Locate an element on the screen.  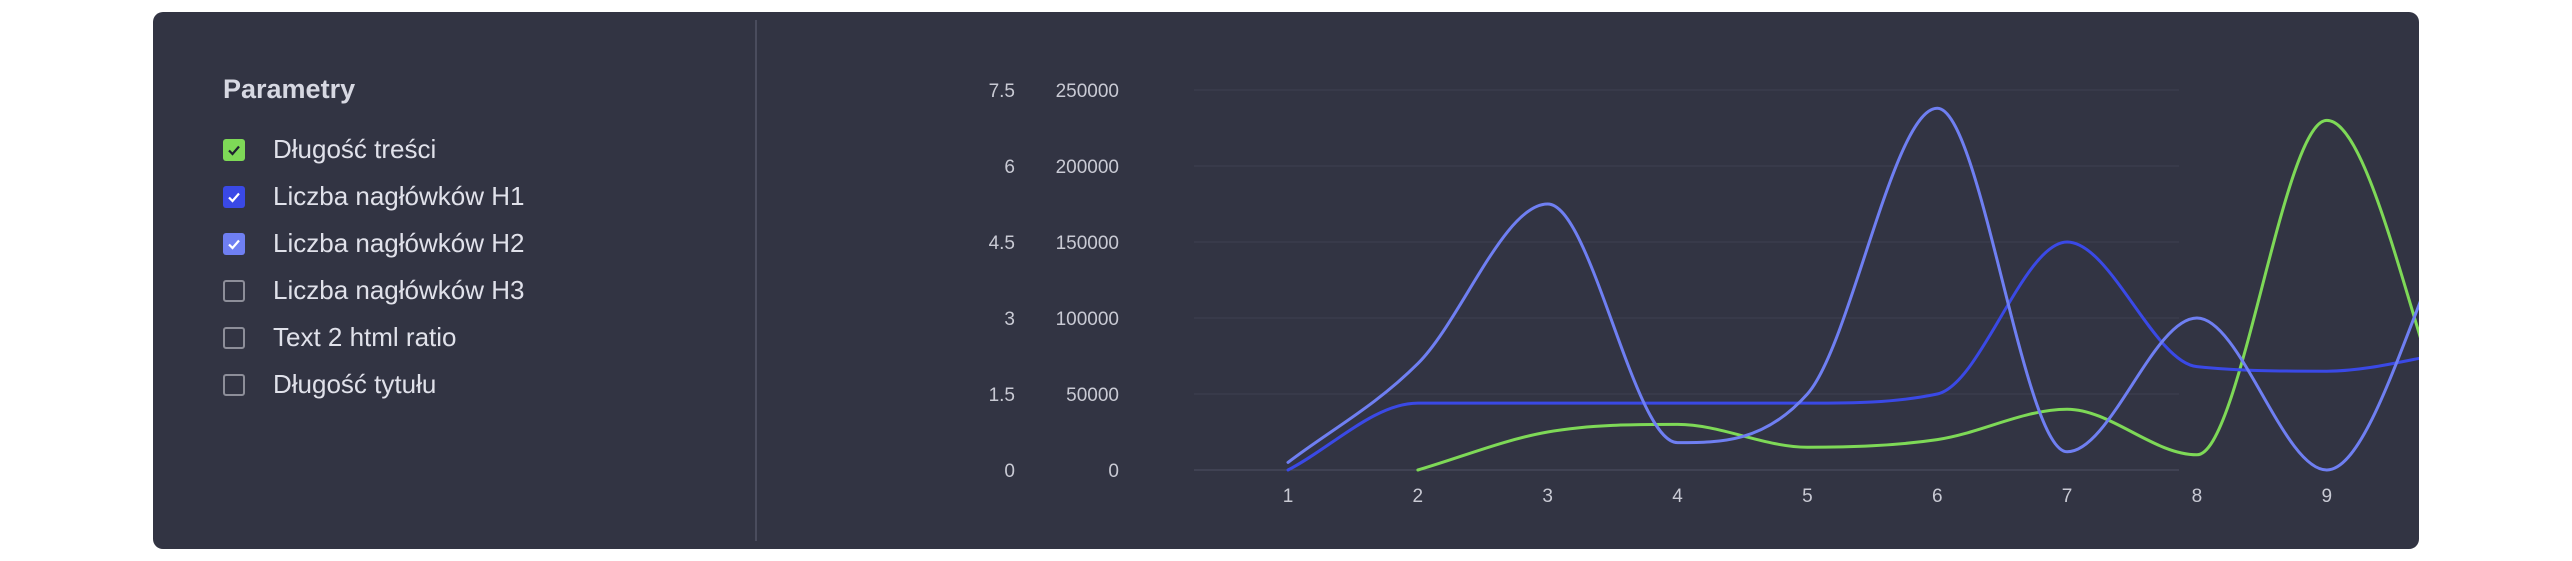
param-label: Długość tytułu is located at coordinates (355, 384).